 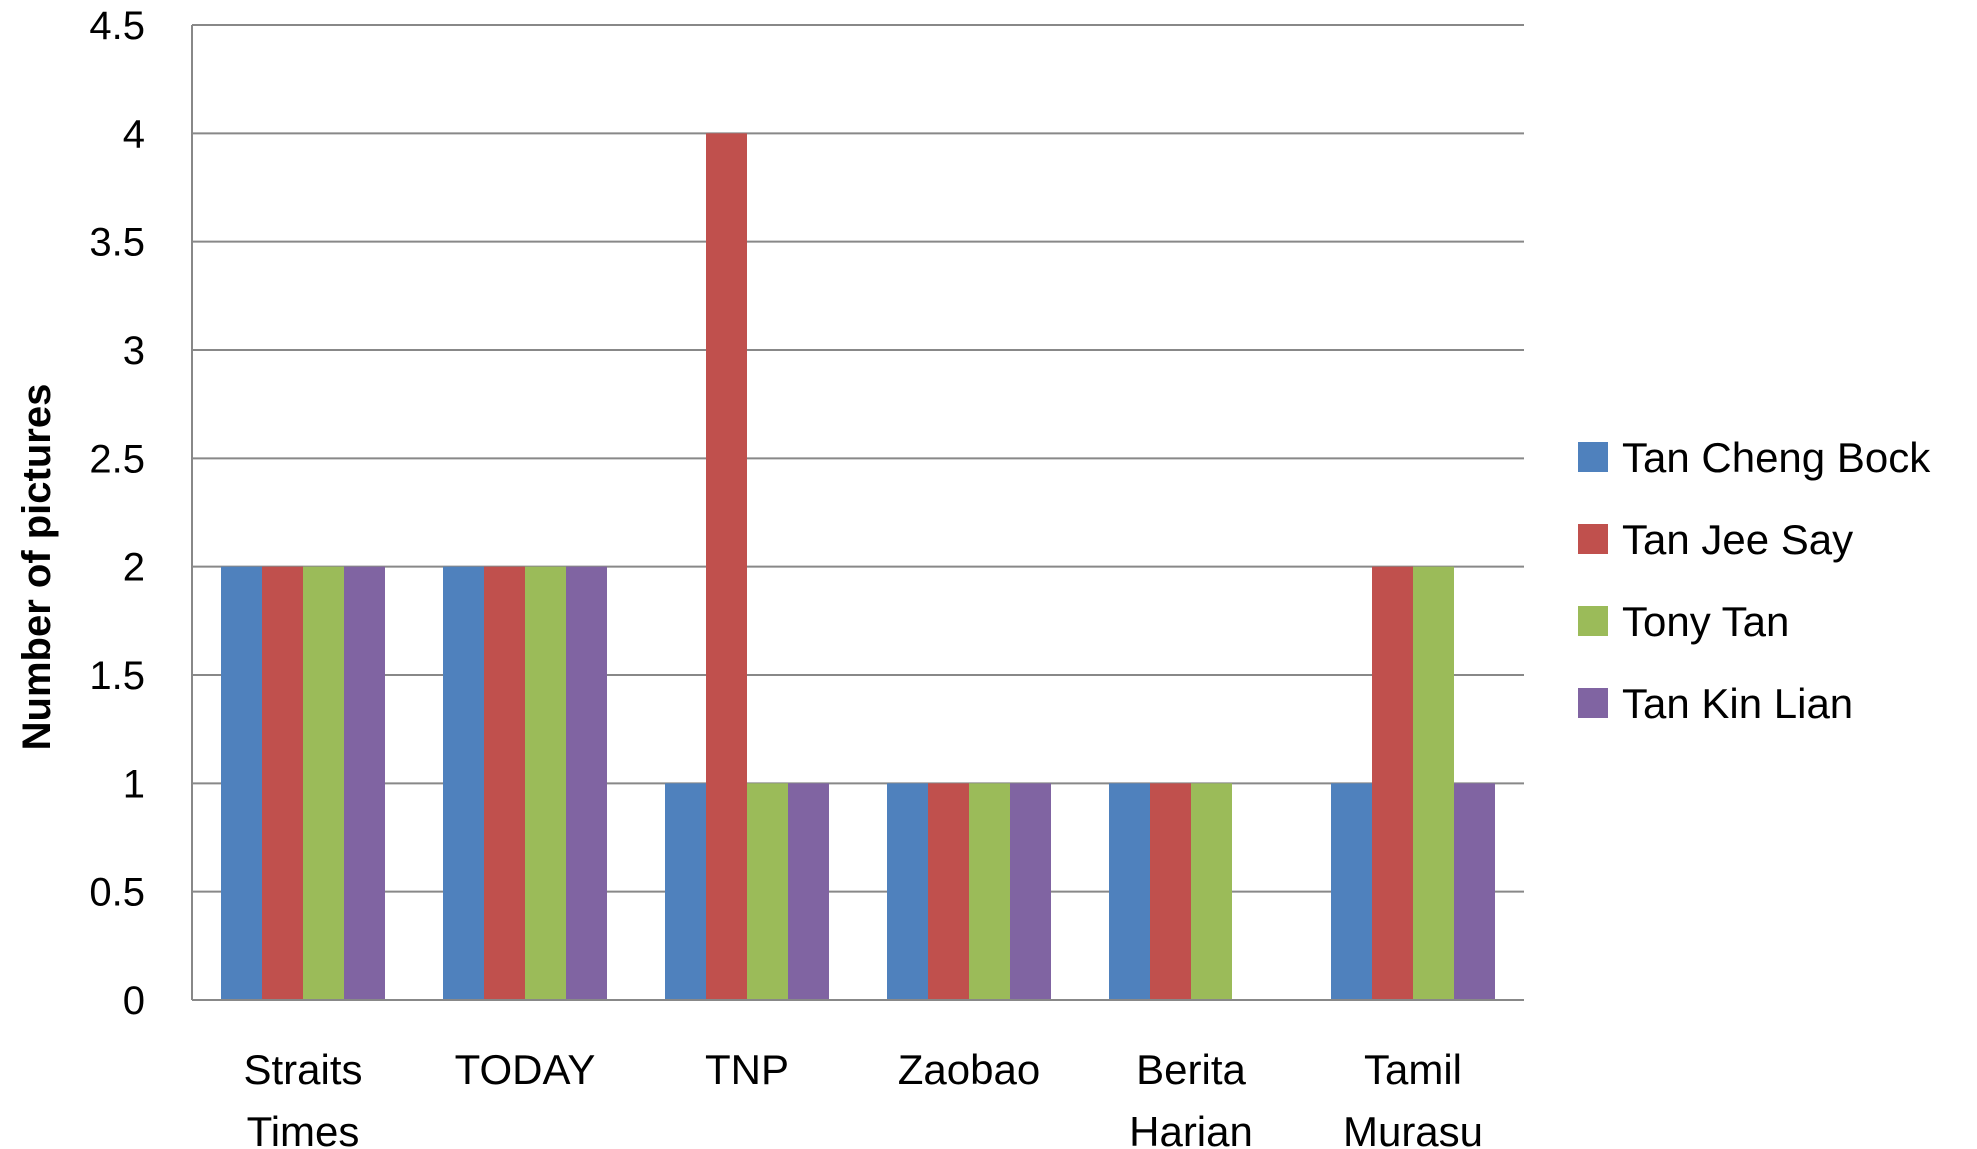 I want to click on x-tick-label: TNP, so click(x=747, y=1069).